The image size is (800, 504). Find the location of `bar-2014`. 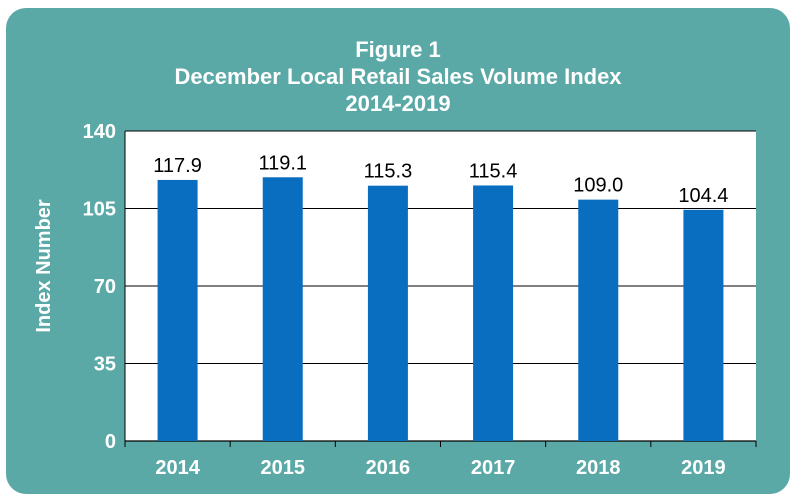

bar-2014 is located at coordinates (177, 310).